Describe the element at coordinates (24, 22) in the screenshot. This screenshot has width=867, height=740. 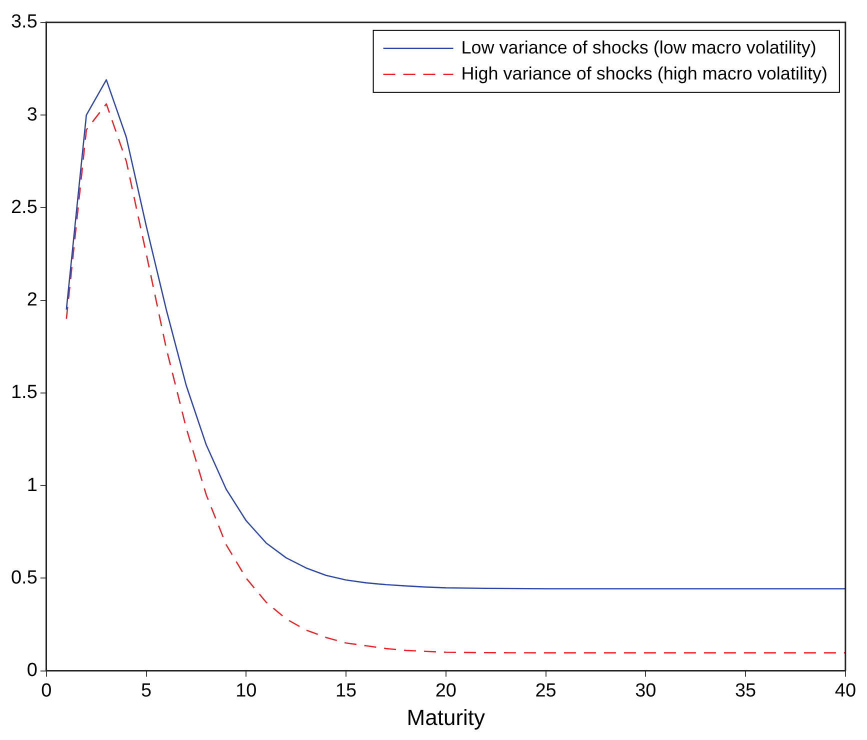
I see `y-tick-label: 3.5` at that location.